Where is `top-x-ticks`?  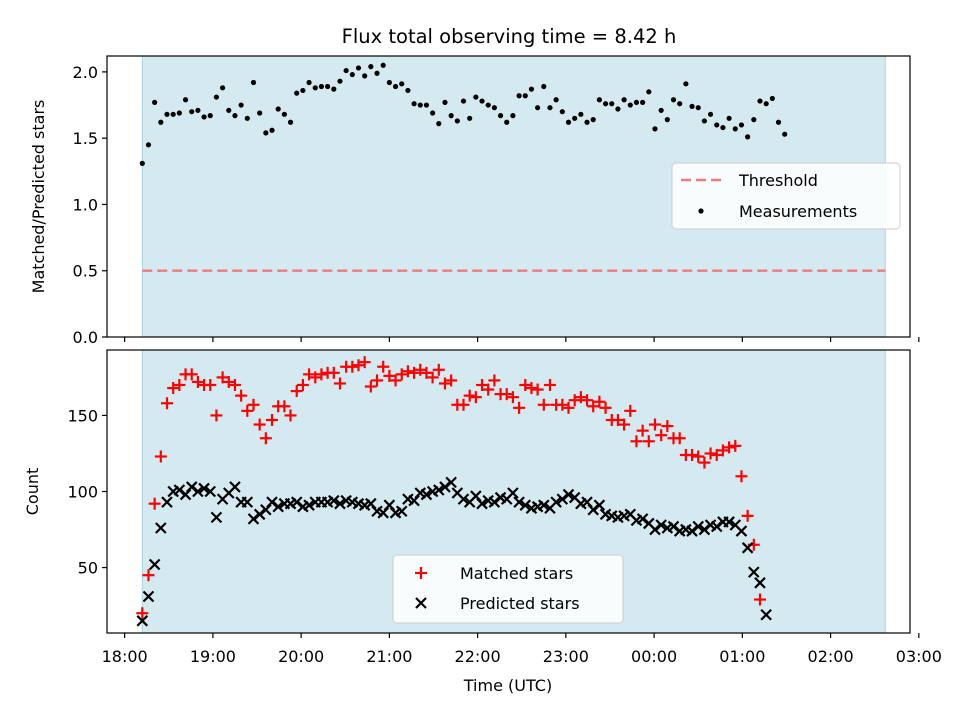
top-x-ticks is located at coordinates (522, 339).